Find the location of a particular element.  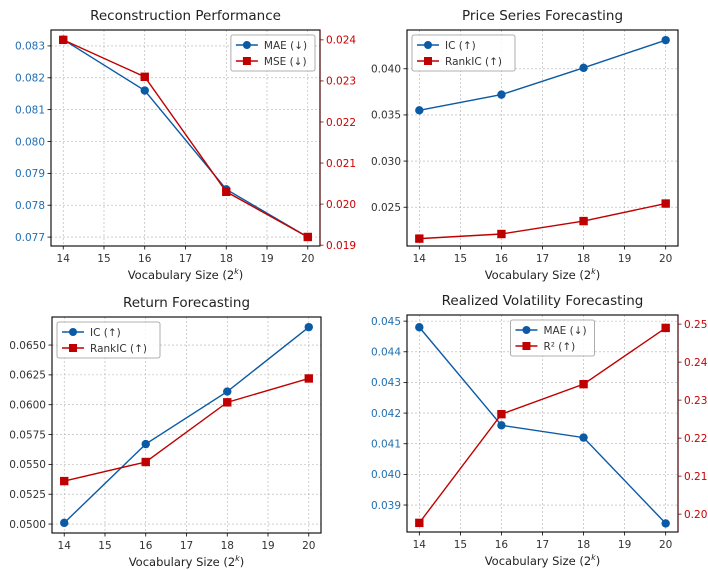

y-tick-label-left: 0.044 is located at coordinates (386, 353).